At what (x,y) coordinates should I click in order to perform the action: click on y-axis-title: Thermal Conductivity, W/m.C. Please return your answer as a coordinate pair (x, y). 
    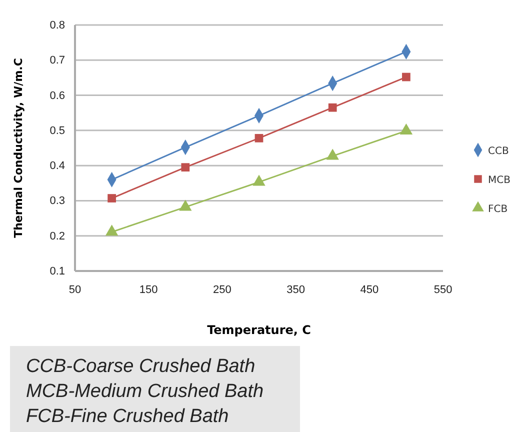
    Looking at the image, I should click on (18, 148).